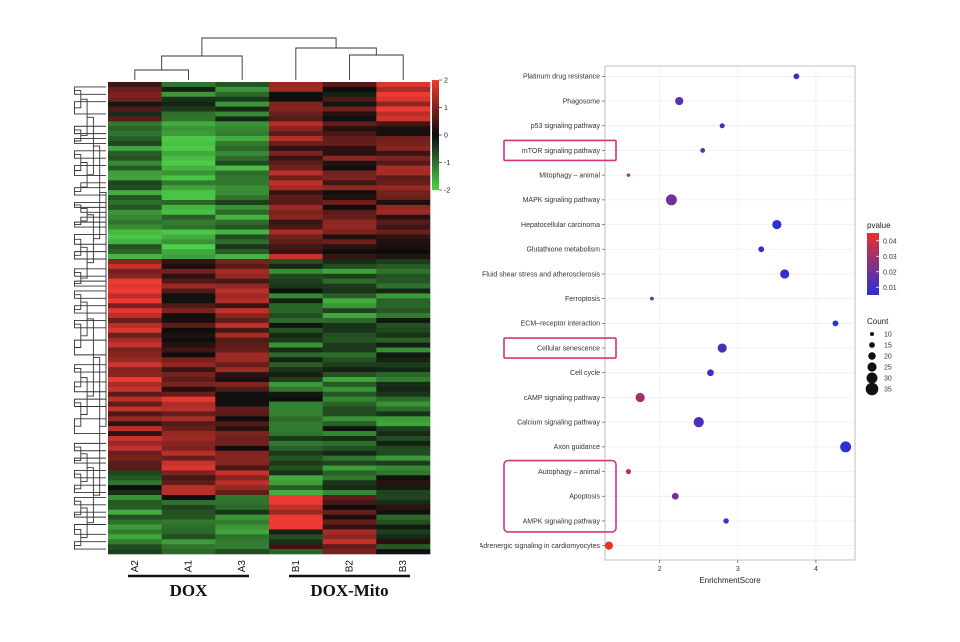 The height and width of the screenshot is (642, 960). What do you see at coordinates (878, 321) in the screenshot?
I see `count-legend-title: Count` at bounding box center [878, 321].